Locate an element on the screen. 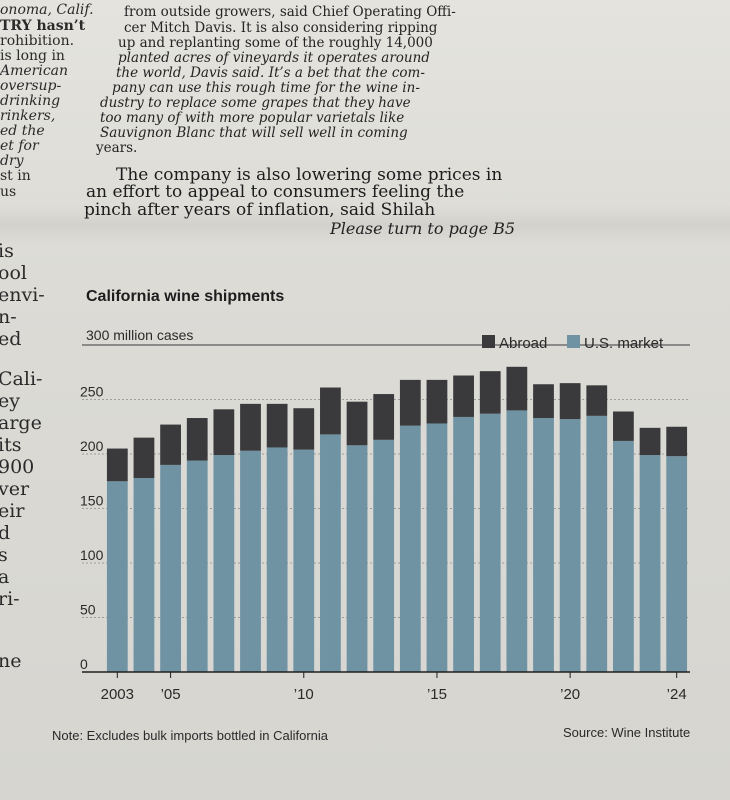 This screenshot has width=730, height=800. chart-title: California wine shipments is located at coordinates (185, 296).